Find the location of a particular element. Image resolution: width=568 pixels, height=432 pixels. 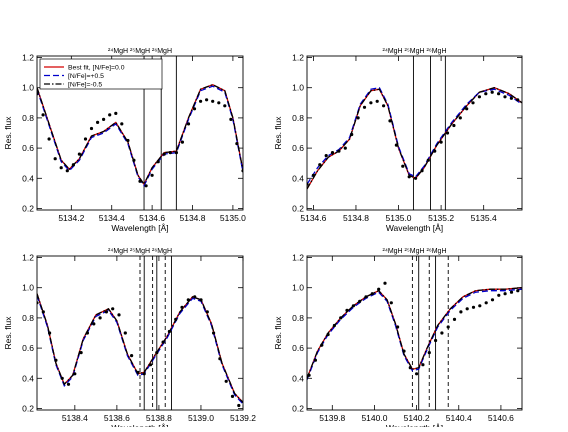

x-tick-label: 5138.4 is located at coordinates (75, 418).